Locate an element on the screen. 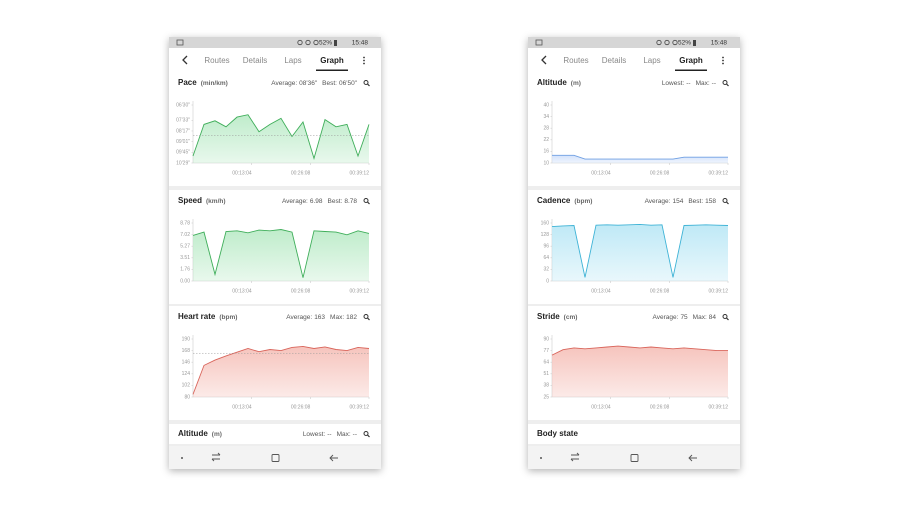  x-tick-label: 00:26:08 is located at coordinates (660, 173).